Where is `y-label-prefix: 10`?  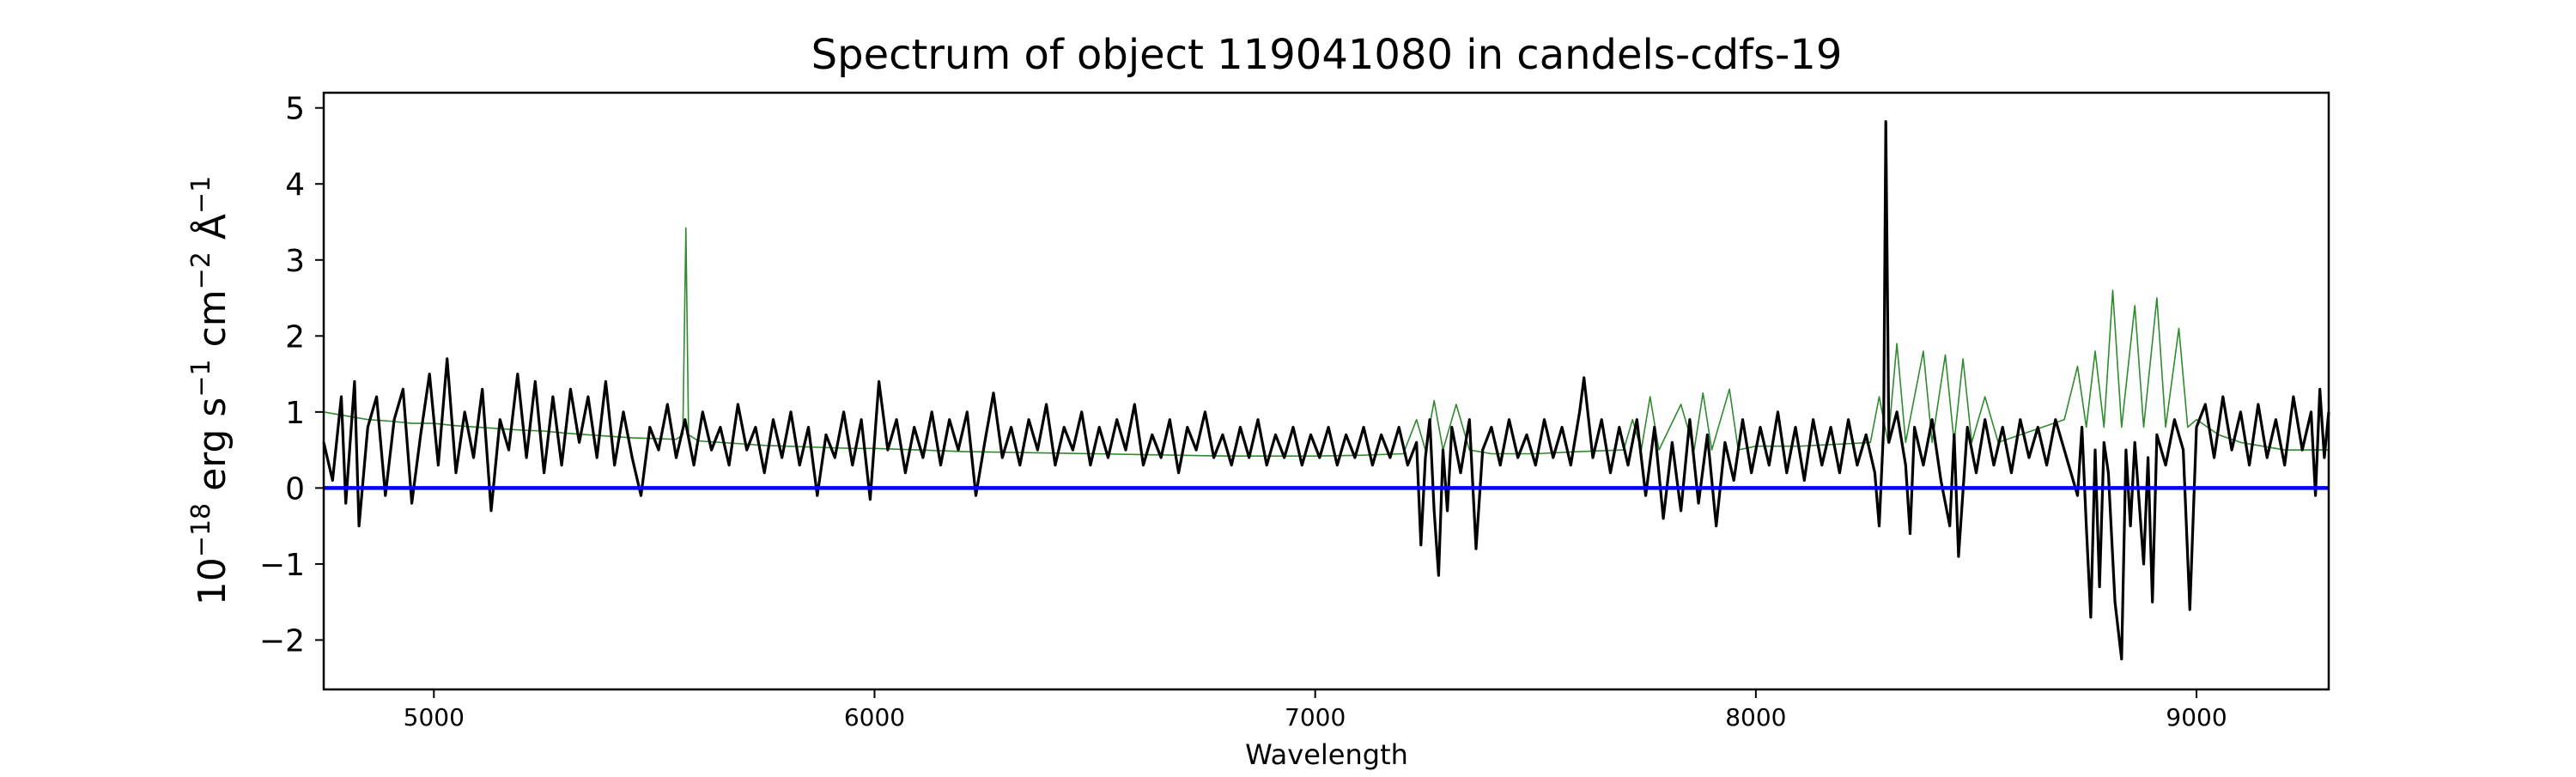 y-label-prefix: 10 is located at coordinates (213, 581).